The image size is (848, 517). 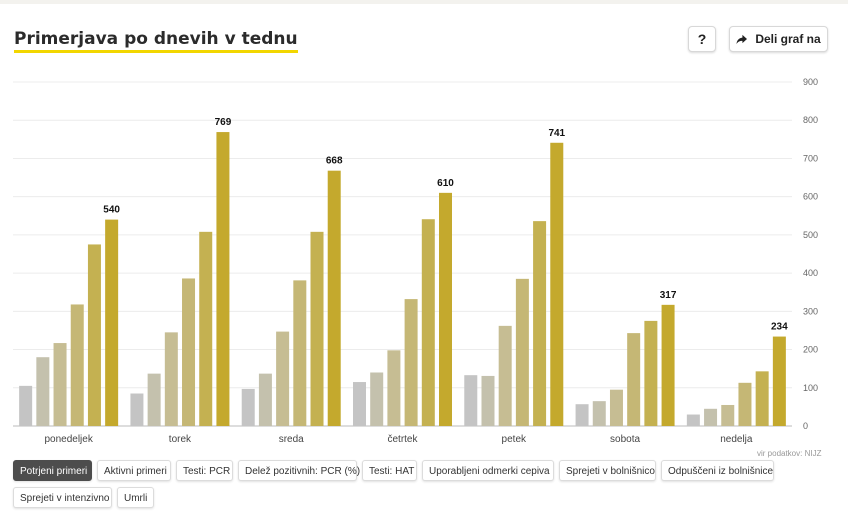 I want to click on data-label: 668, so click(x=334, y=161).